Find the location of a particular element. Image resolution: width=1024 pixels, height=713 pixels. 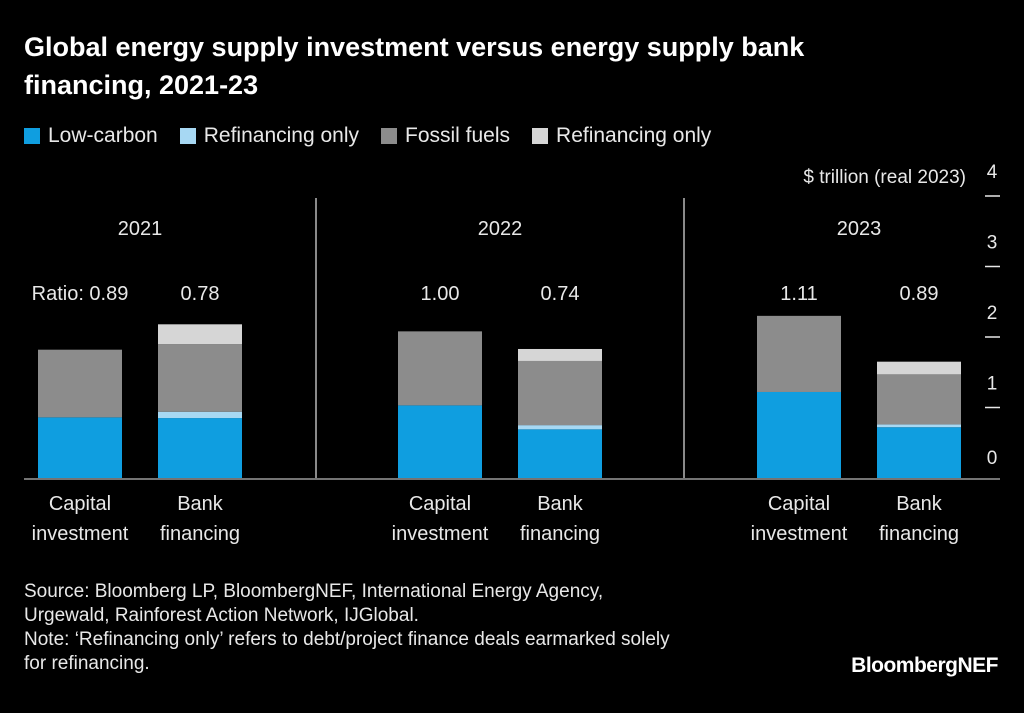

legend-swatch-refinancing-low-carbon is located at coordinates (187, 136).